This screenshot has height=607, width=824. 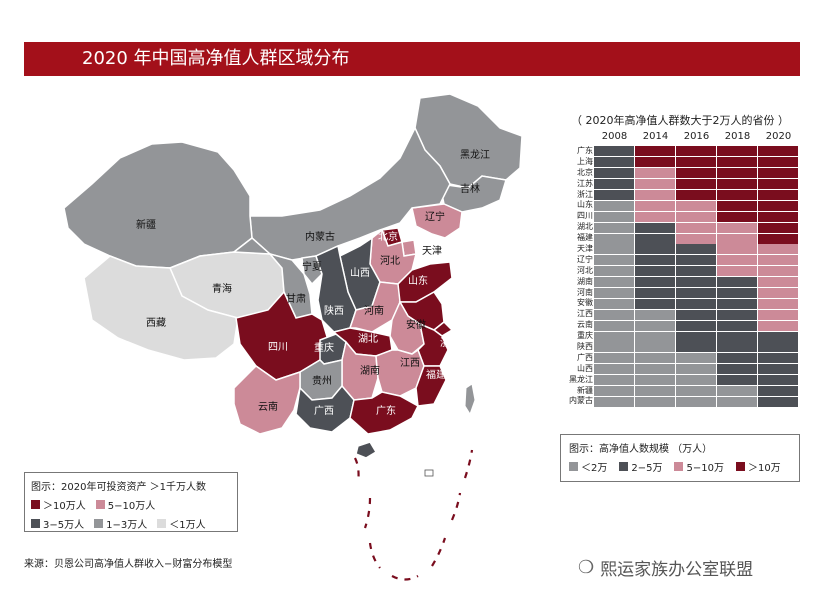 I want to click on province-label: 上海, so click(x=468, y=324).